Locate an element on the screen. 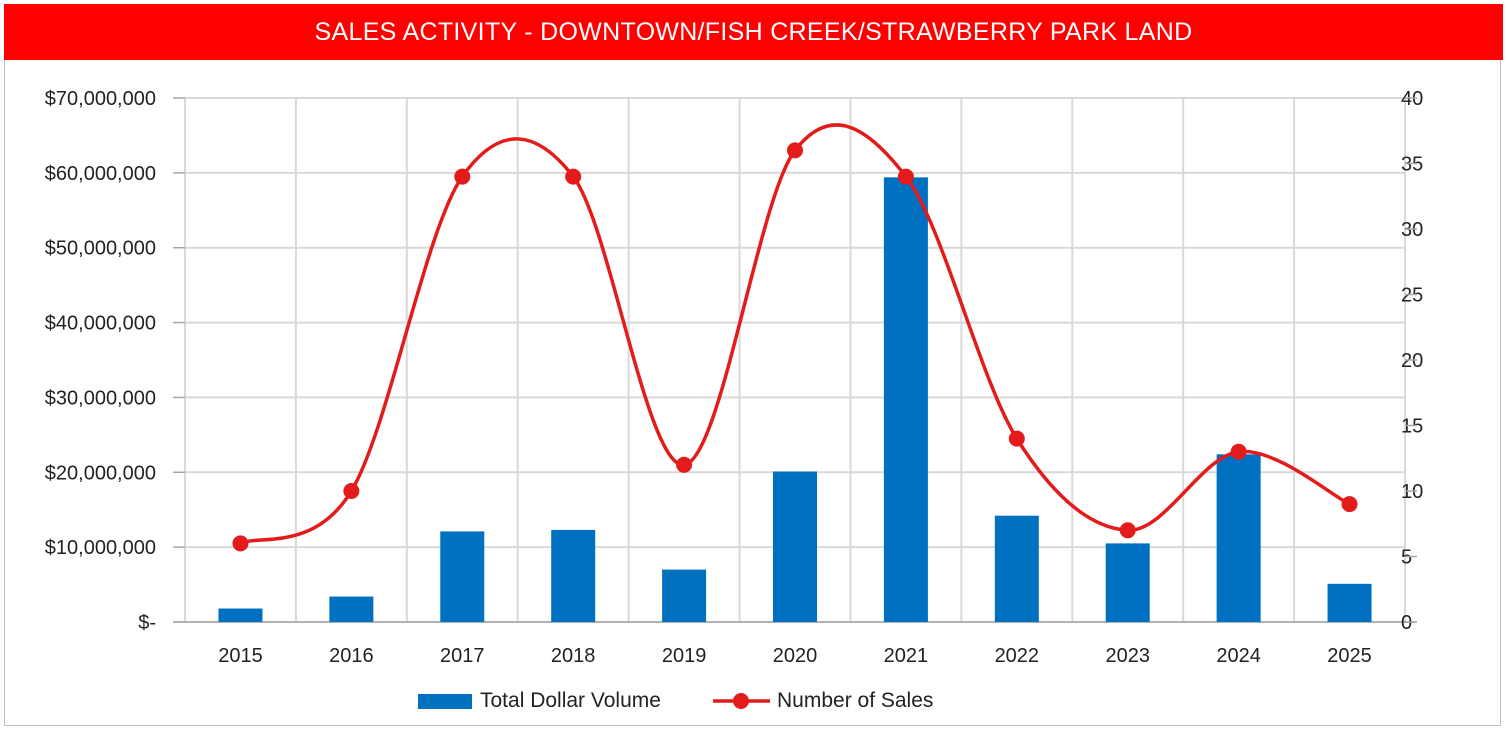  left-axis-label: $10,000,000 is located at coordinates (100, 548).